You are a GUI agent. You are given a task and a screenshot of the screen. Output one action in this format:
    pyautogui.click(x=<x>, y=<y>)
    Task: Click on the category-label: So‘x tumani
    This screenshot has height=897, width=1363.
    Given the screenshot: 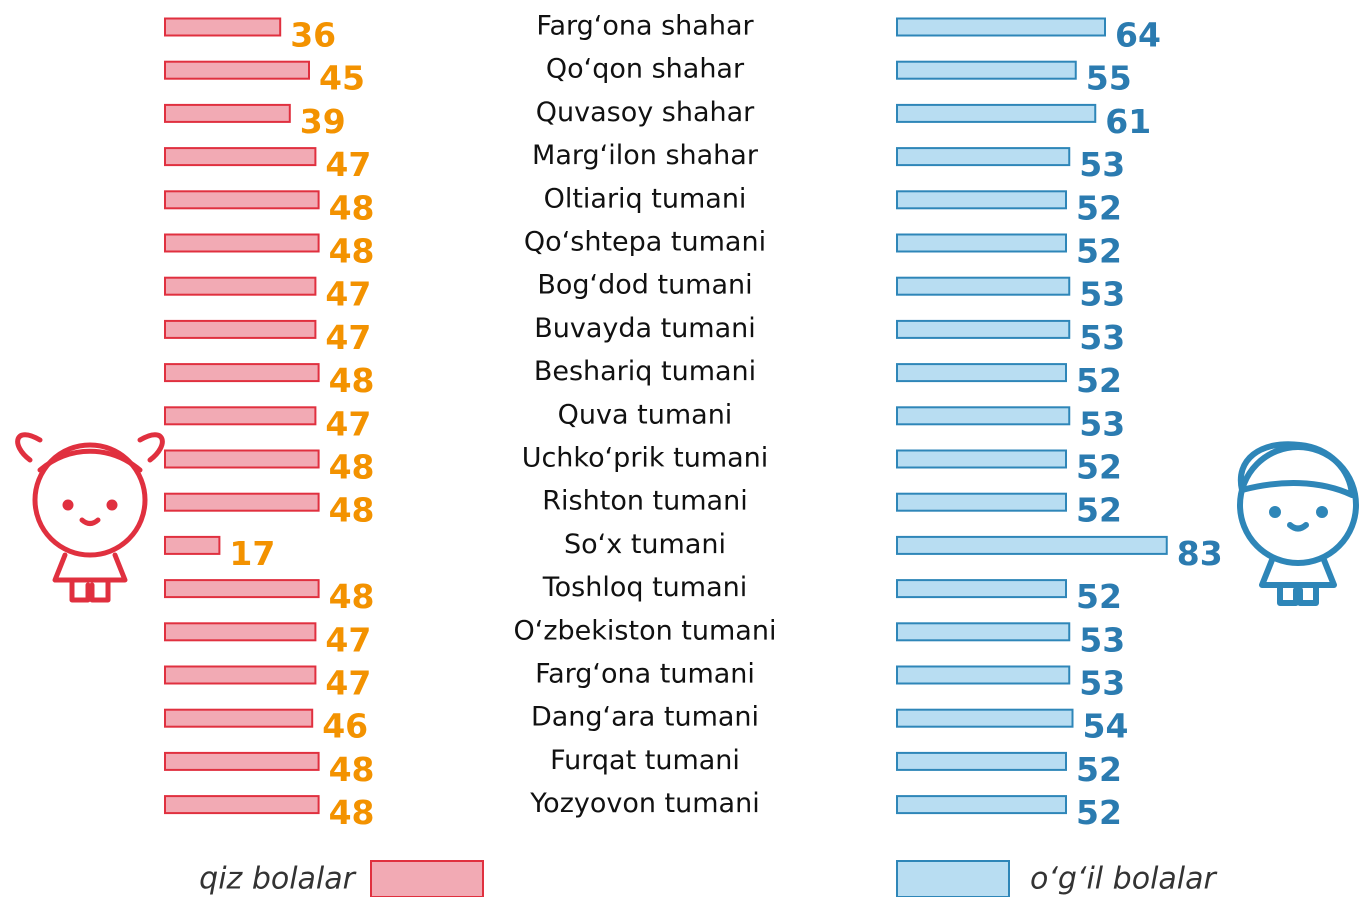 What is the action you would take?
    pyautogui.click(x=645, y=544)
    